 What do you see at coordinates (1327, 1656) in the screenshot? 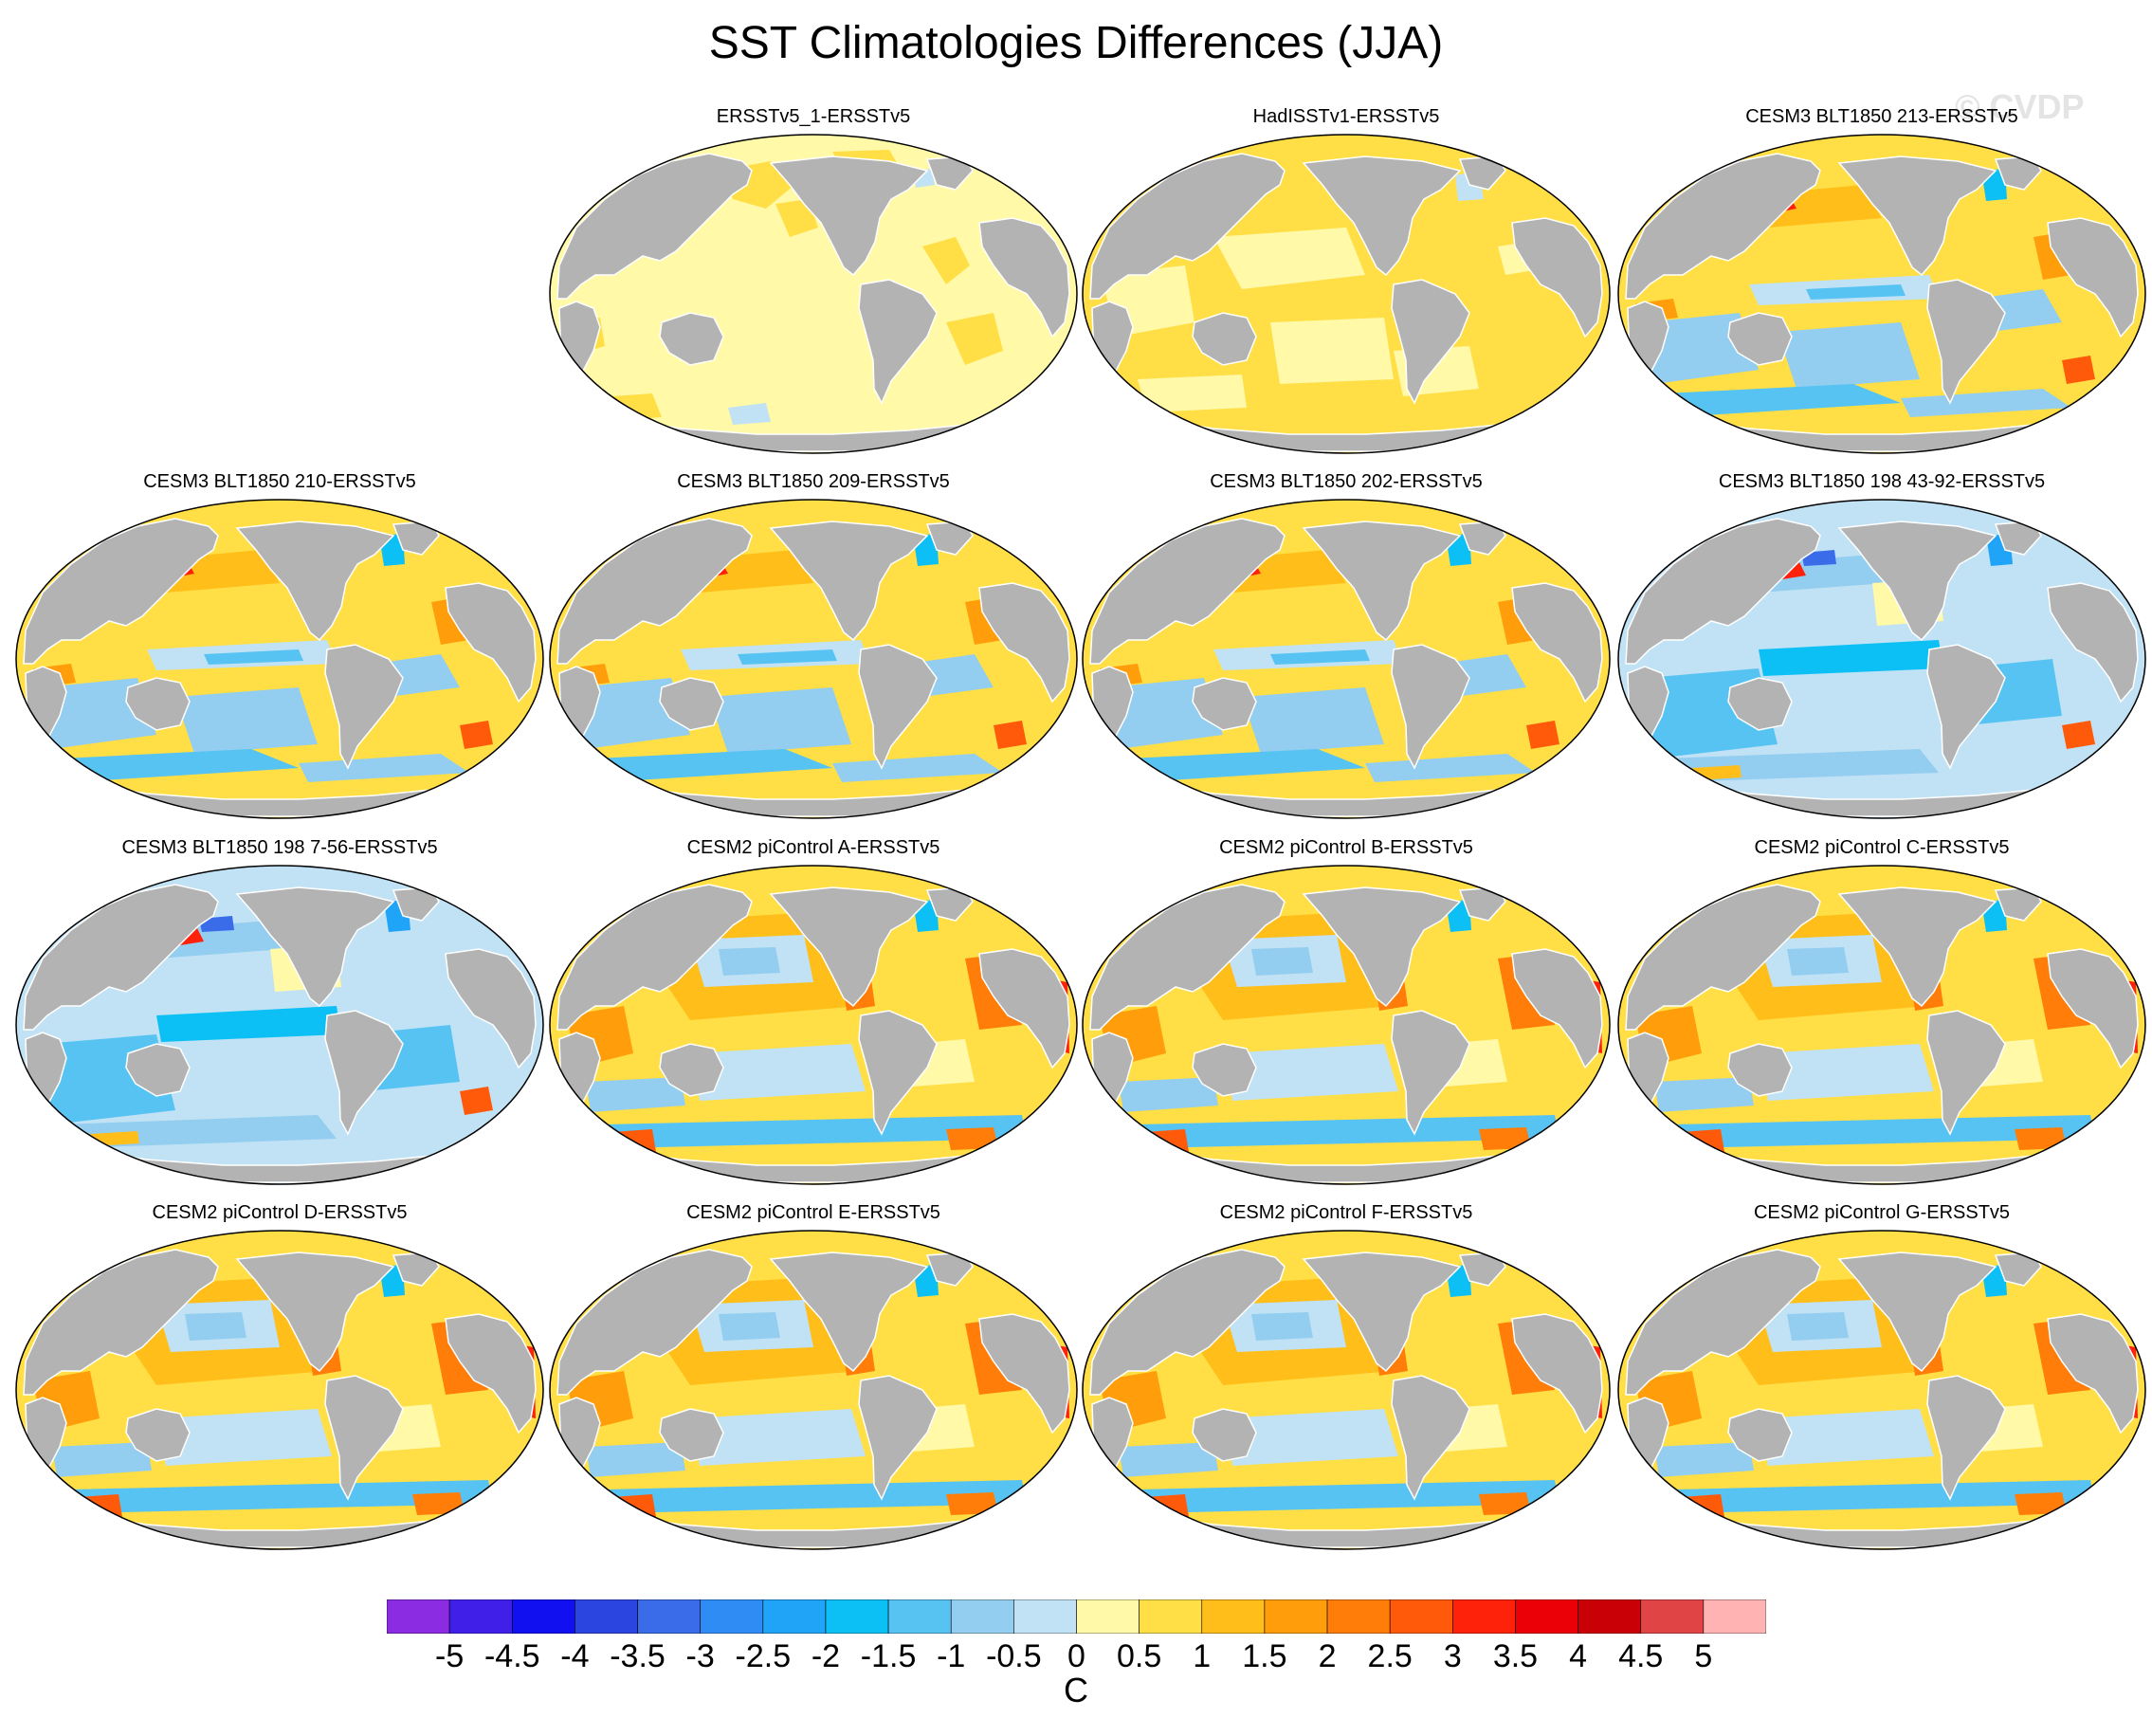
I see `colorbar-tick-label: 2` at bounding box center [1327, 1656].